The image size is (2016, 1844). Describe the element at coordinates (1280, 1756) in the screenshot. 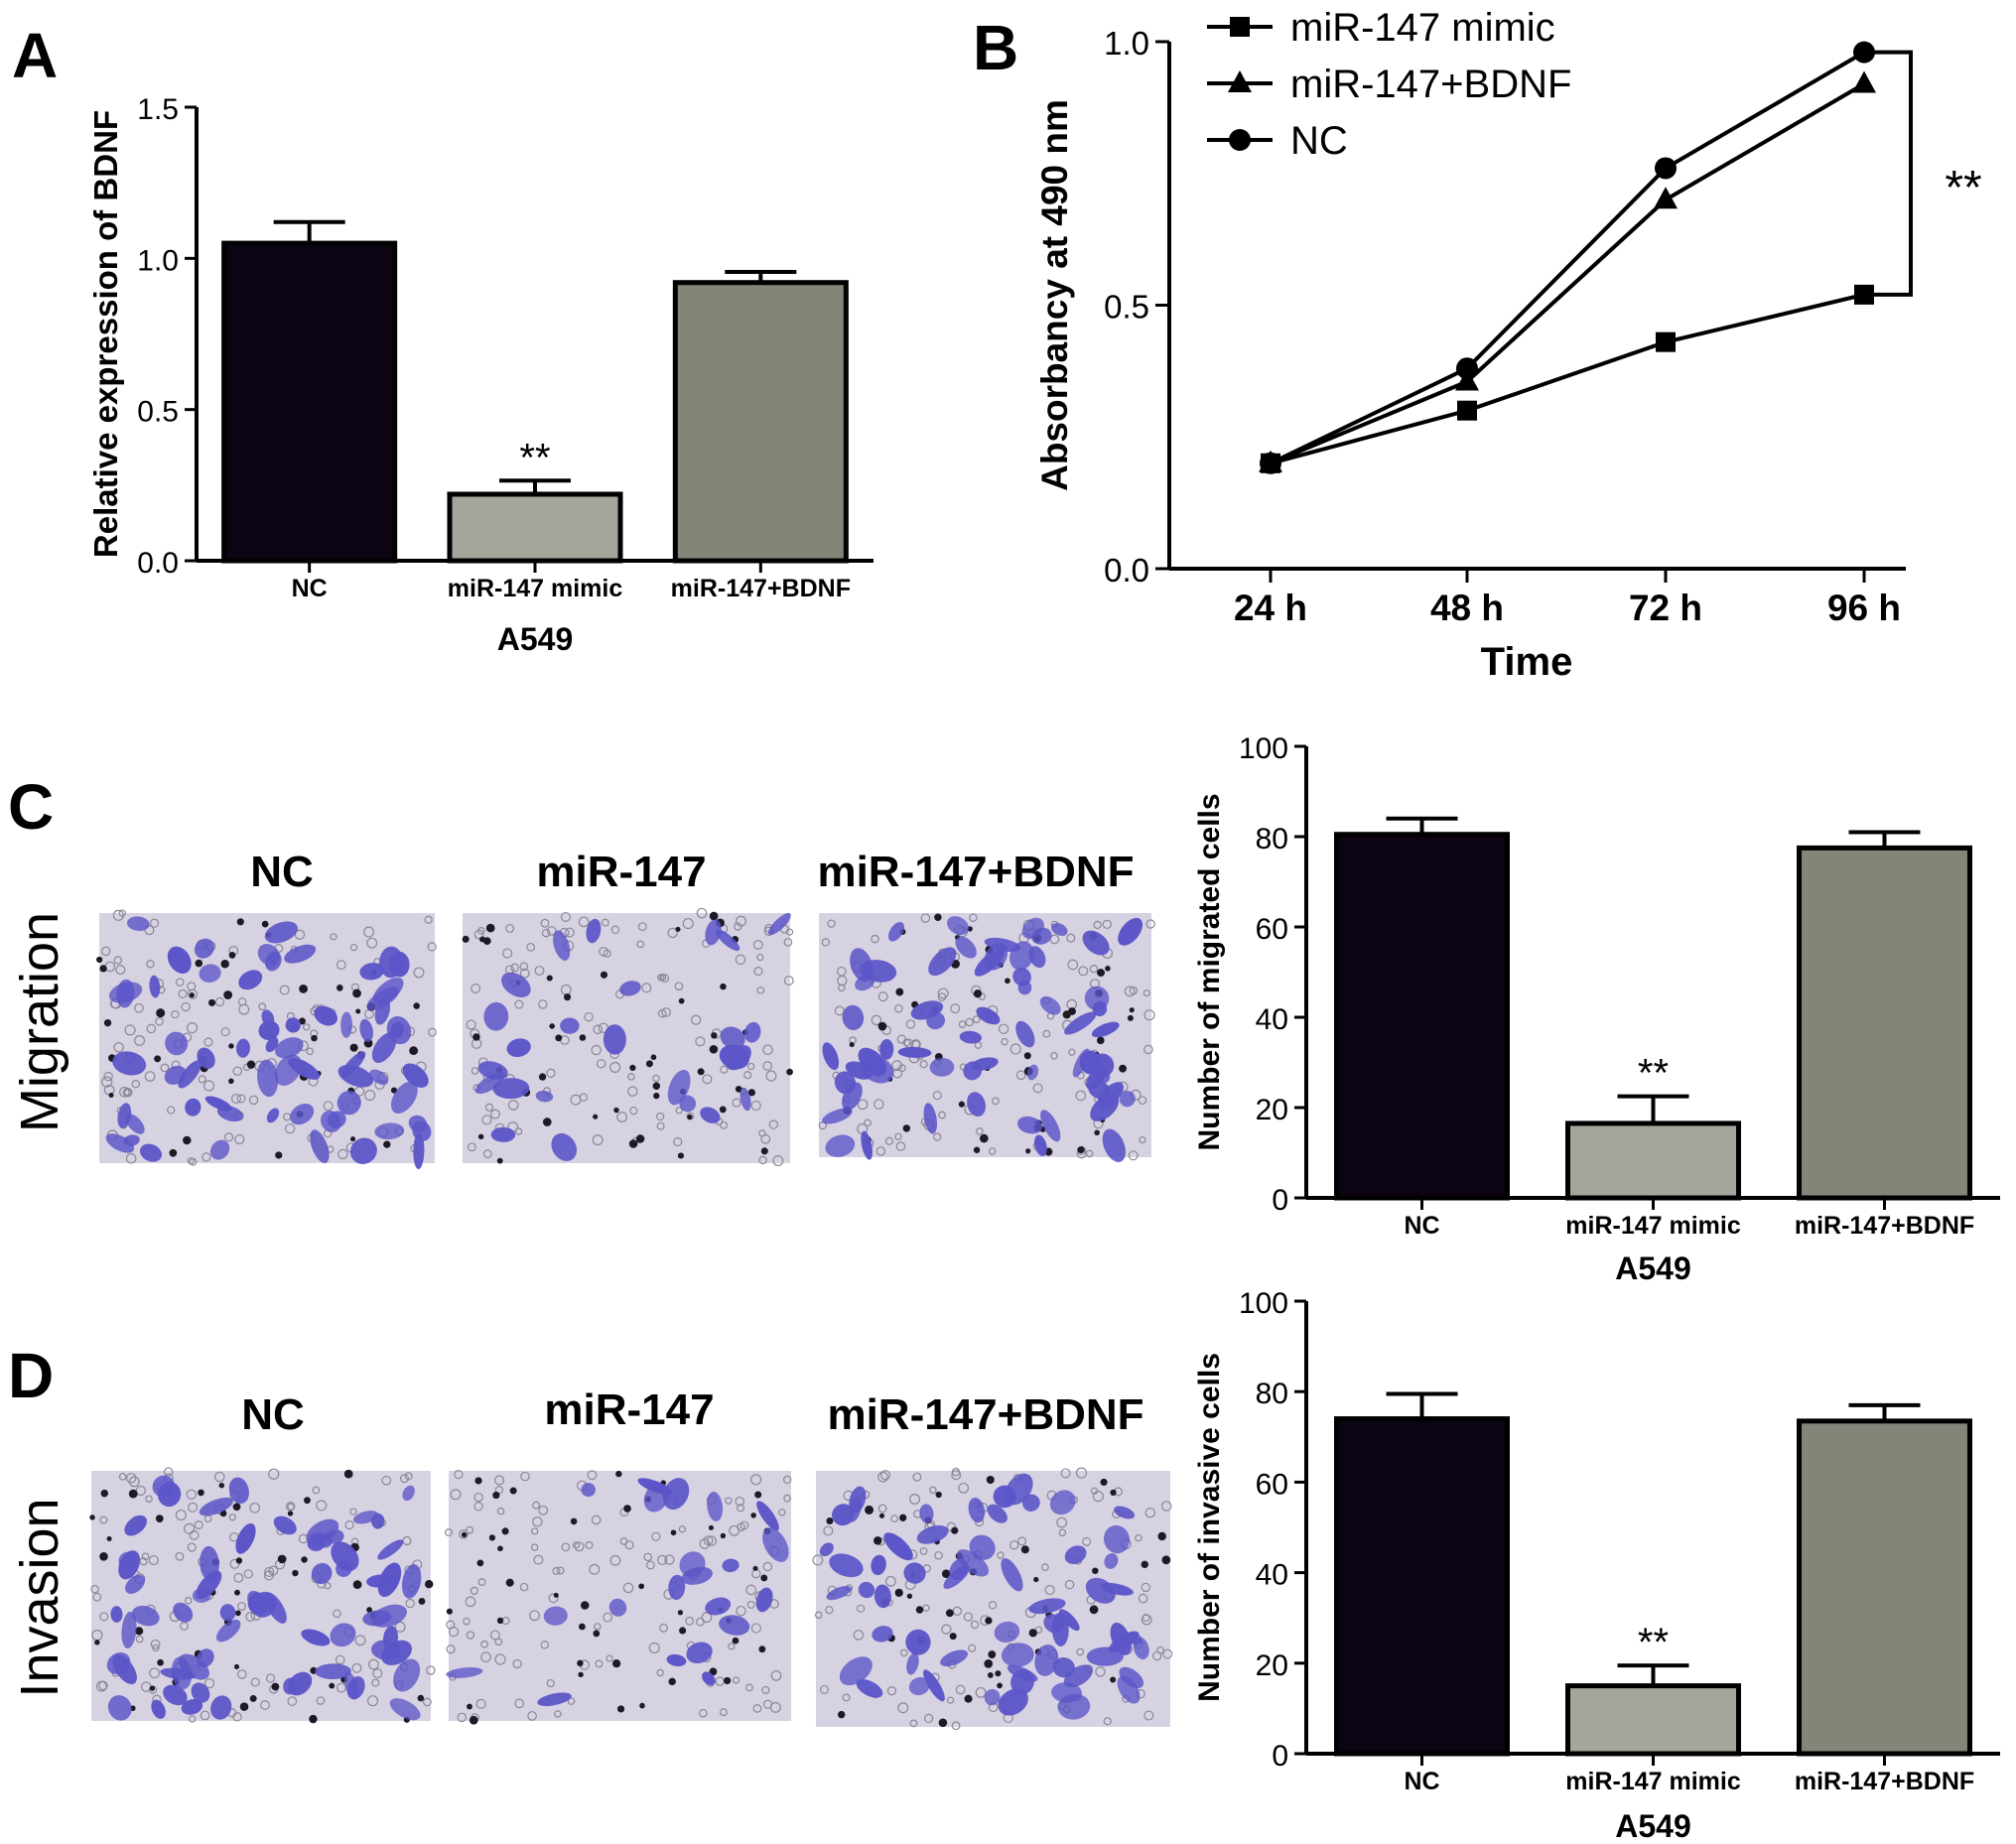

I see `y-tick-label: 0` at that location.